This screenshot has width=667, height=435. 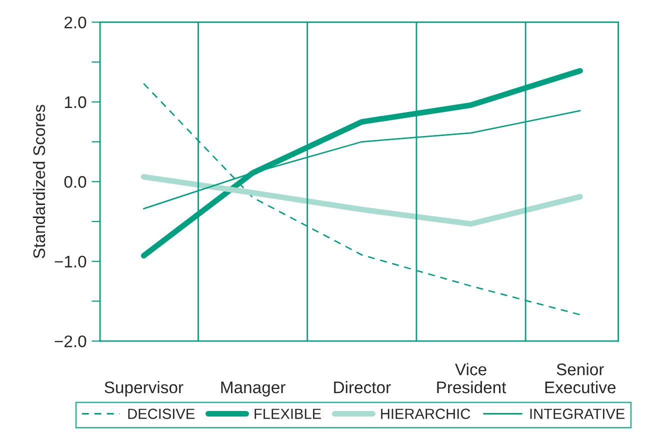 I want to click on y-tick-label: 2.0, so click(x=75, y=22).